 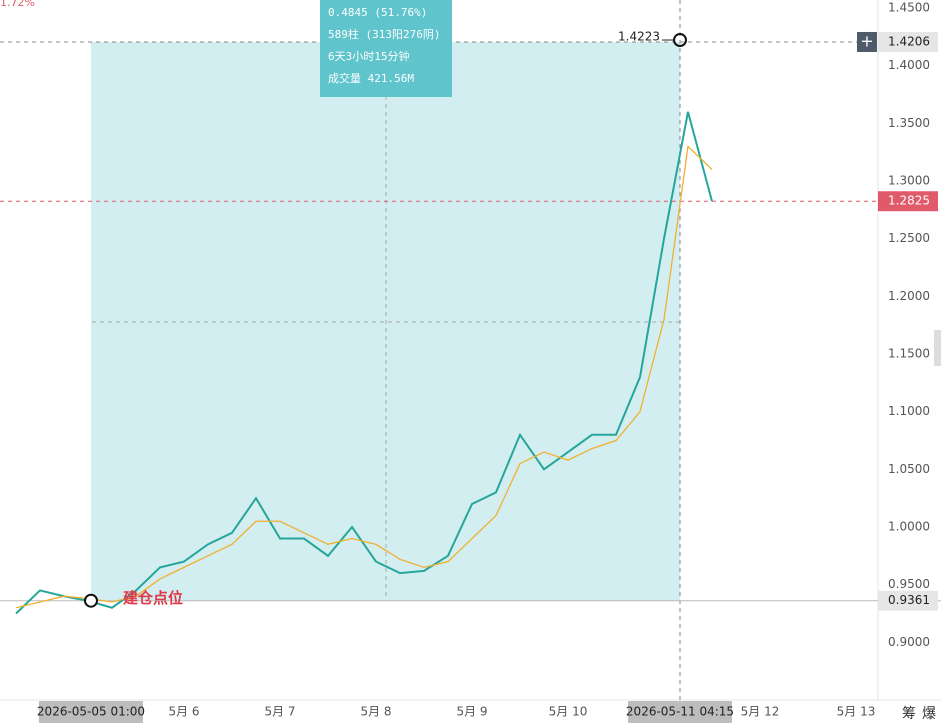 What do you see at coordinates (639, 37) in the screenshot?
I see `peak-label: 1.4223` at bounding box center [639, 37].